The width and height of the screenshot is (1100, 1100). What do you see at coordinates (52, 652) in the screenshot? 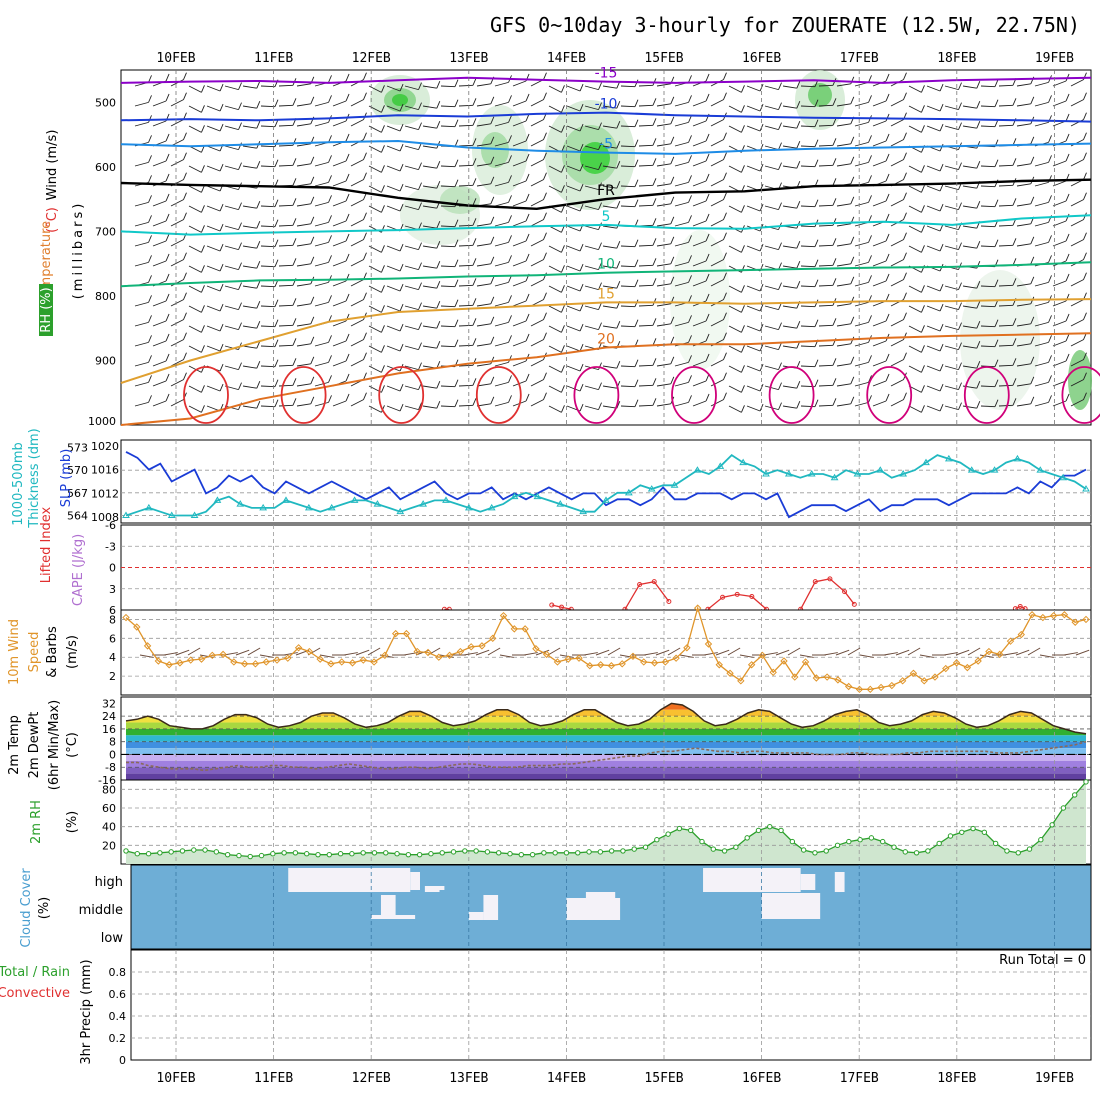
I see `wind10-label-c: & Barbs` at bounding box center [52, 652].